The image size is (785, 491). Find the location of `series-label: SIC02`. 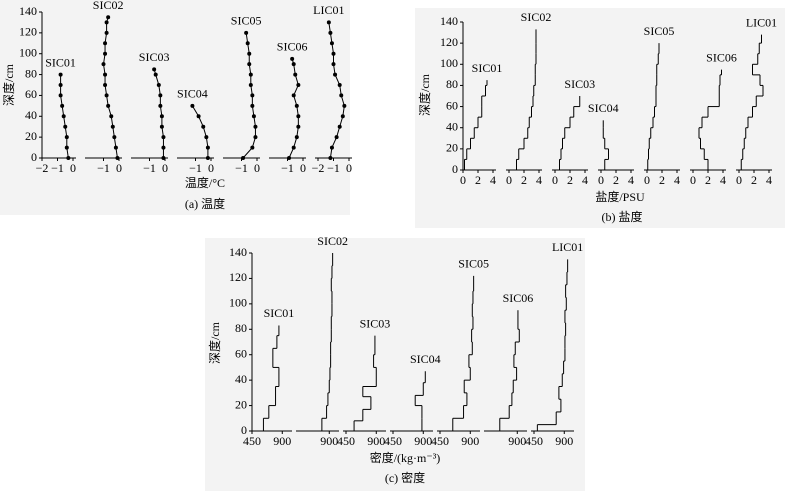

series-label: SIC02 is located at coordinates (536, 17).